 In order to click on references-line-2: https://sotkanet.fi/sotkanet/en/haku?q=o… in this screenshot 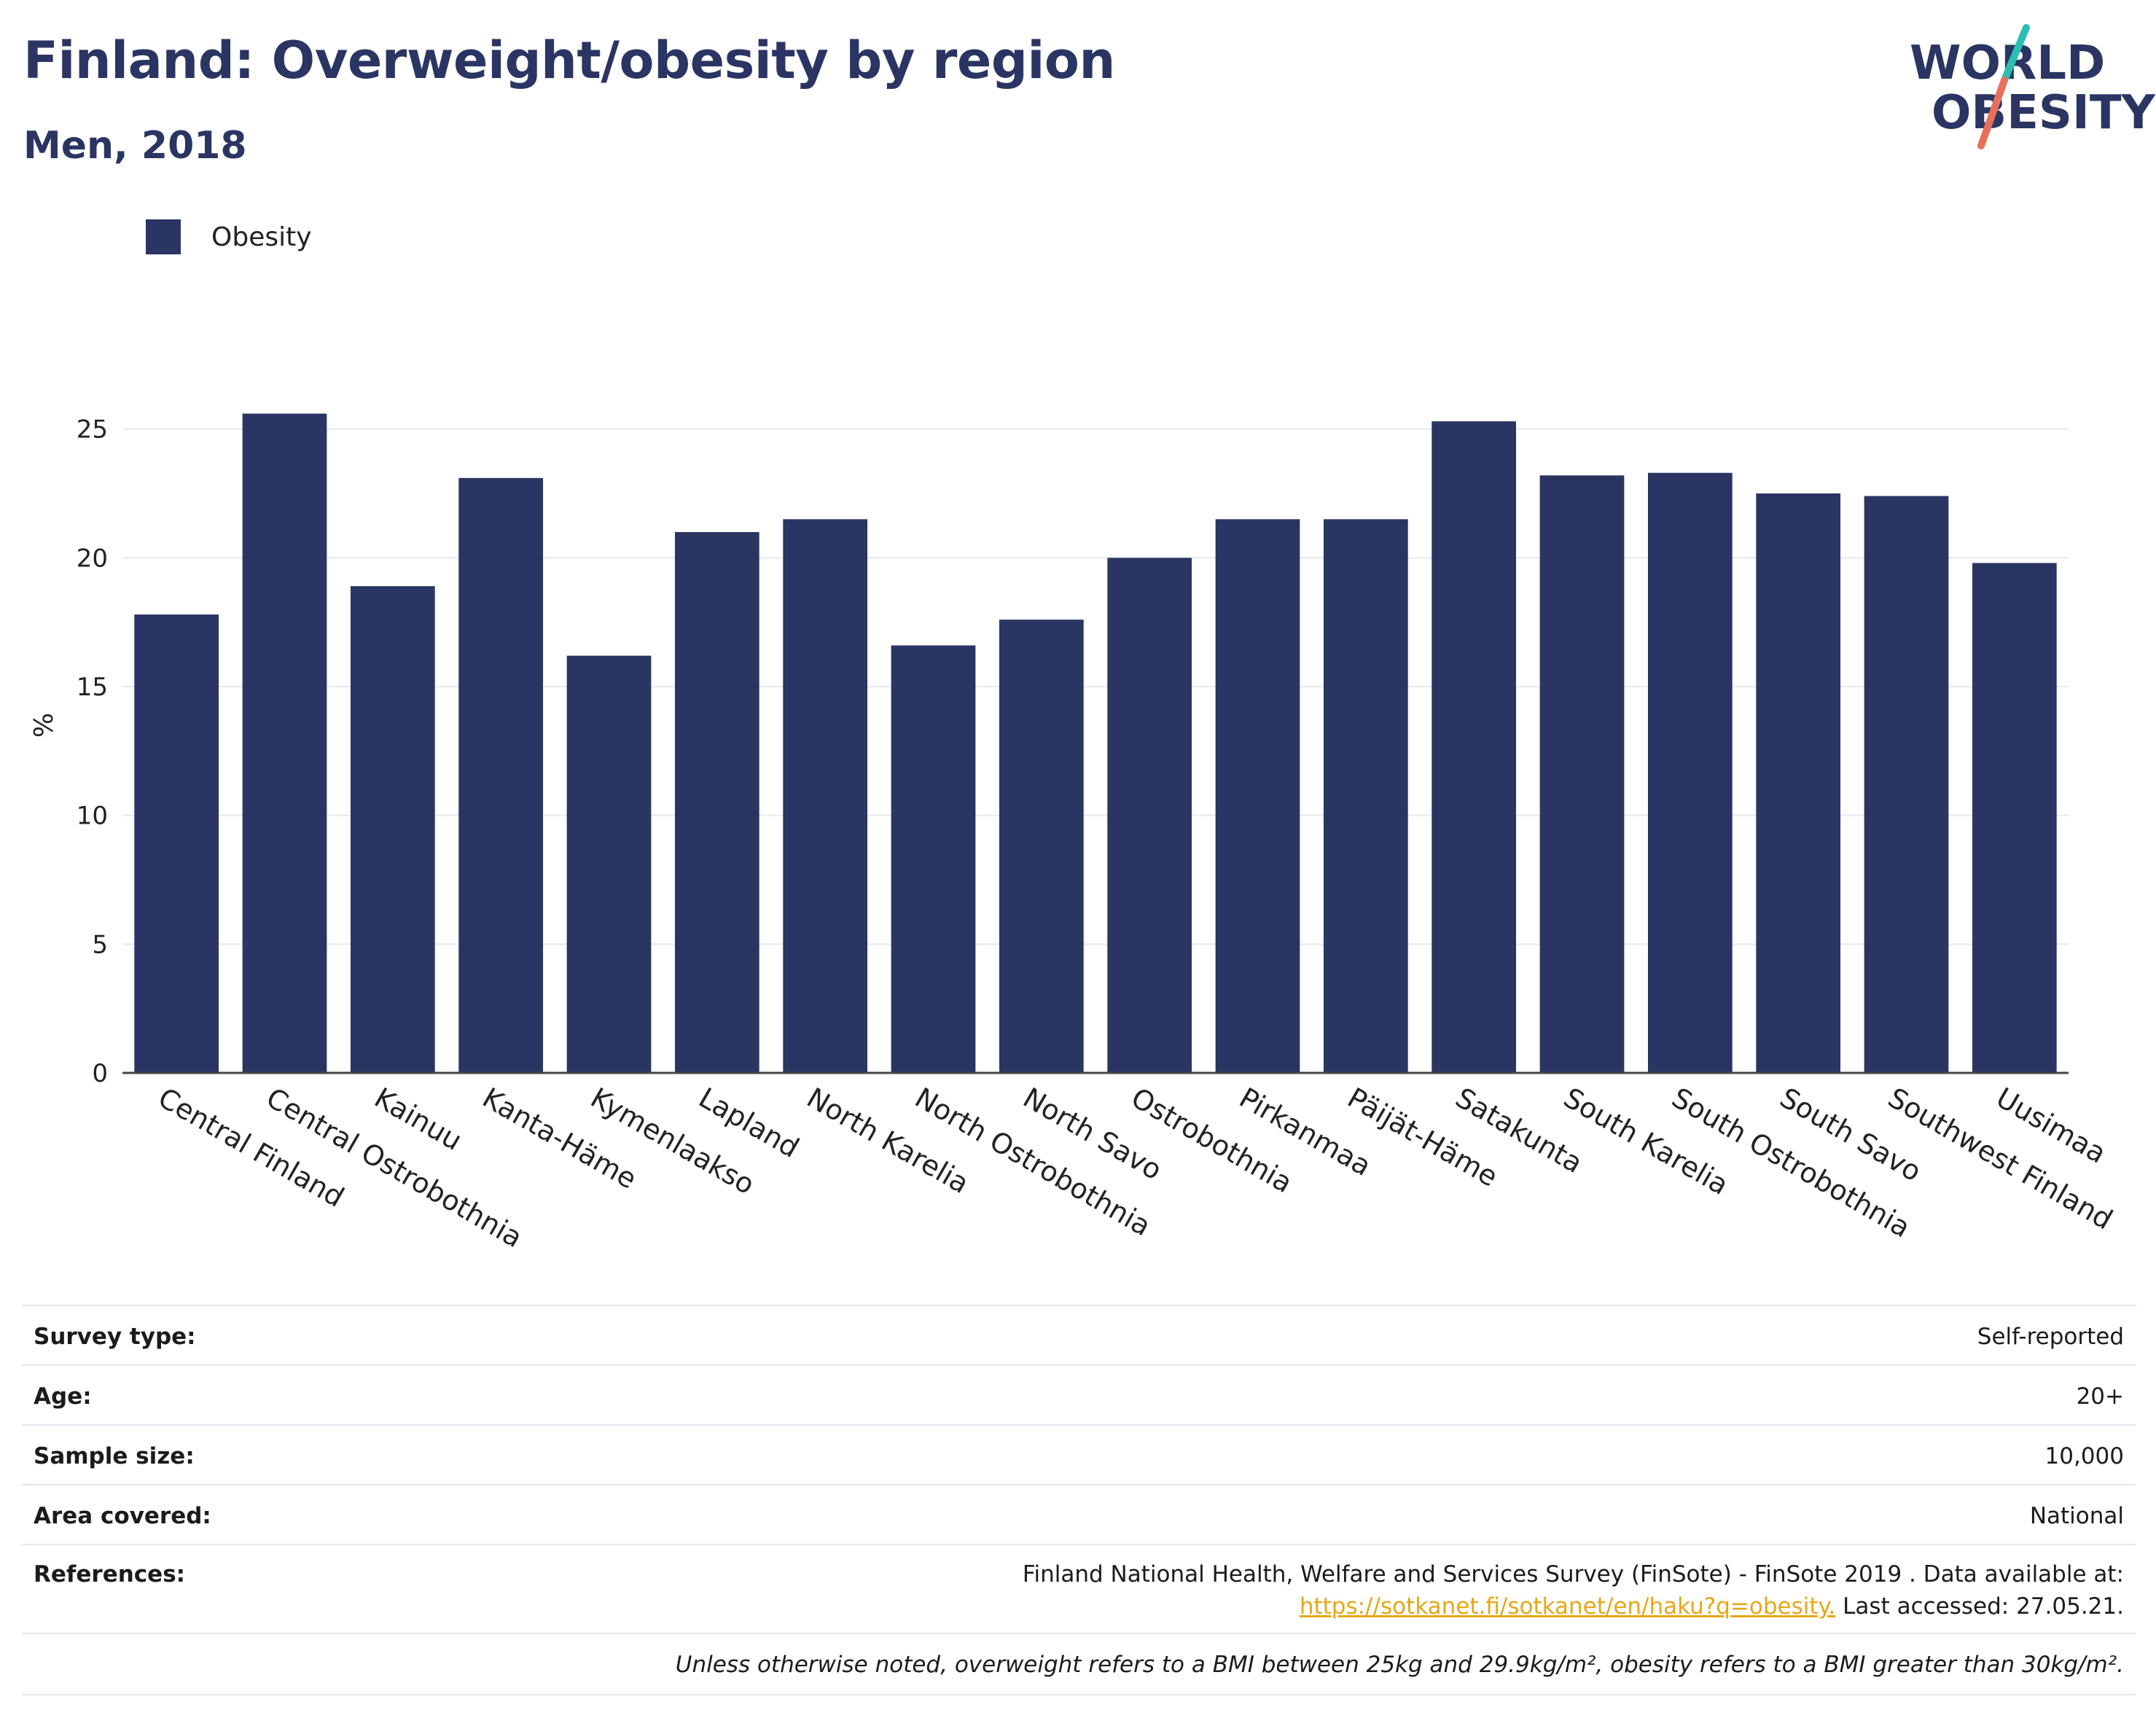, I will do `click(1712, 1607)`.